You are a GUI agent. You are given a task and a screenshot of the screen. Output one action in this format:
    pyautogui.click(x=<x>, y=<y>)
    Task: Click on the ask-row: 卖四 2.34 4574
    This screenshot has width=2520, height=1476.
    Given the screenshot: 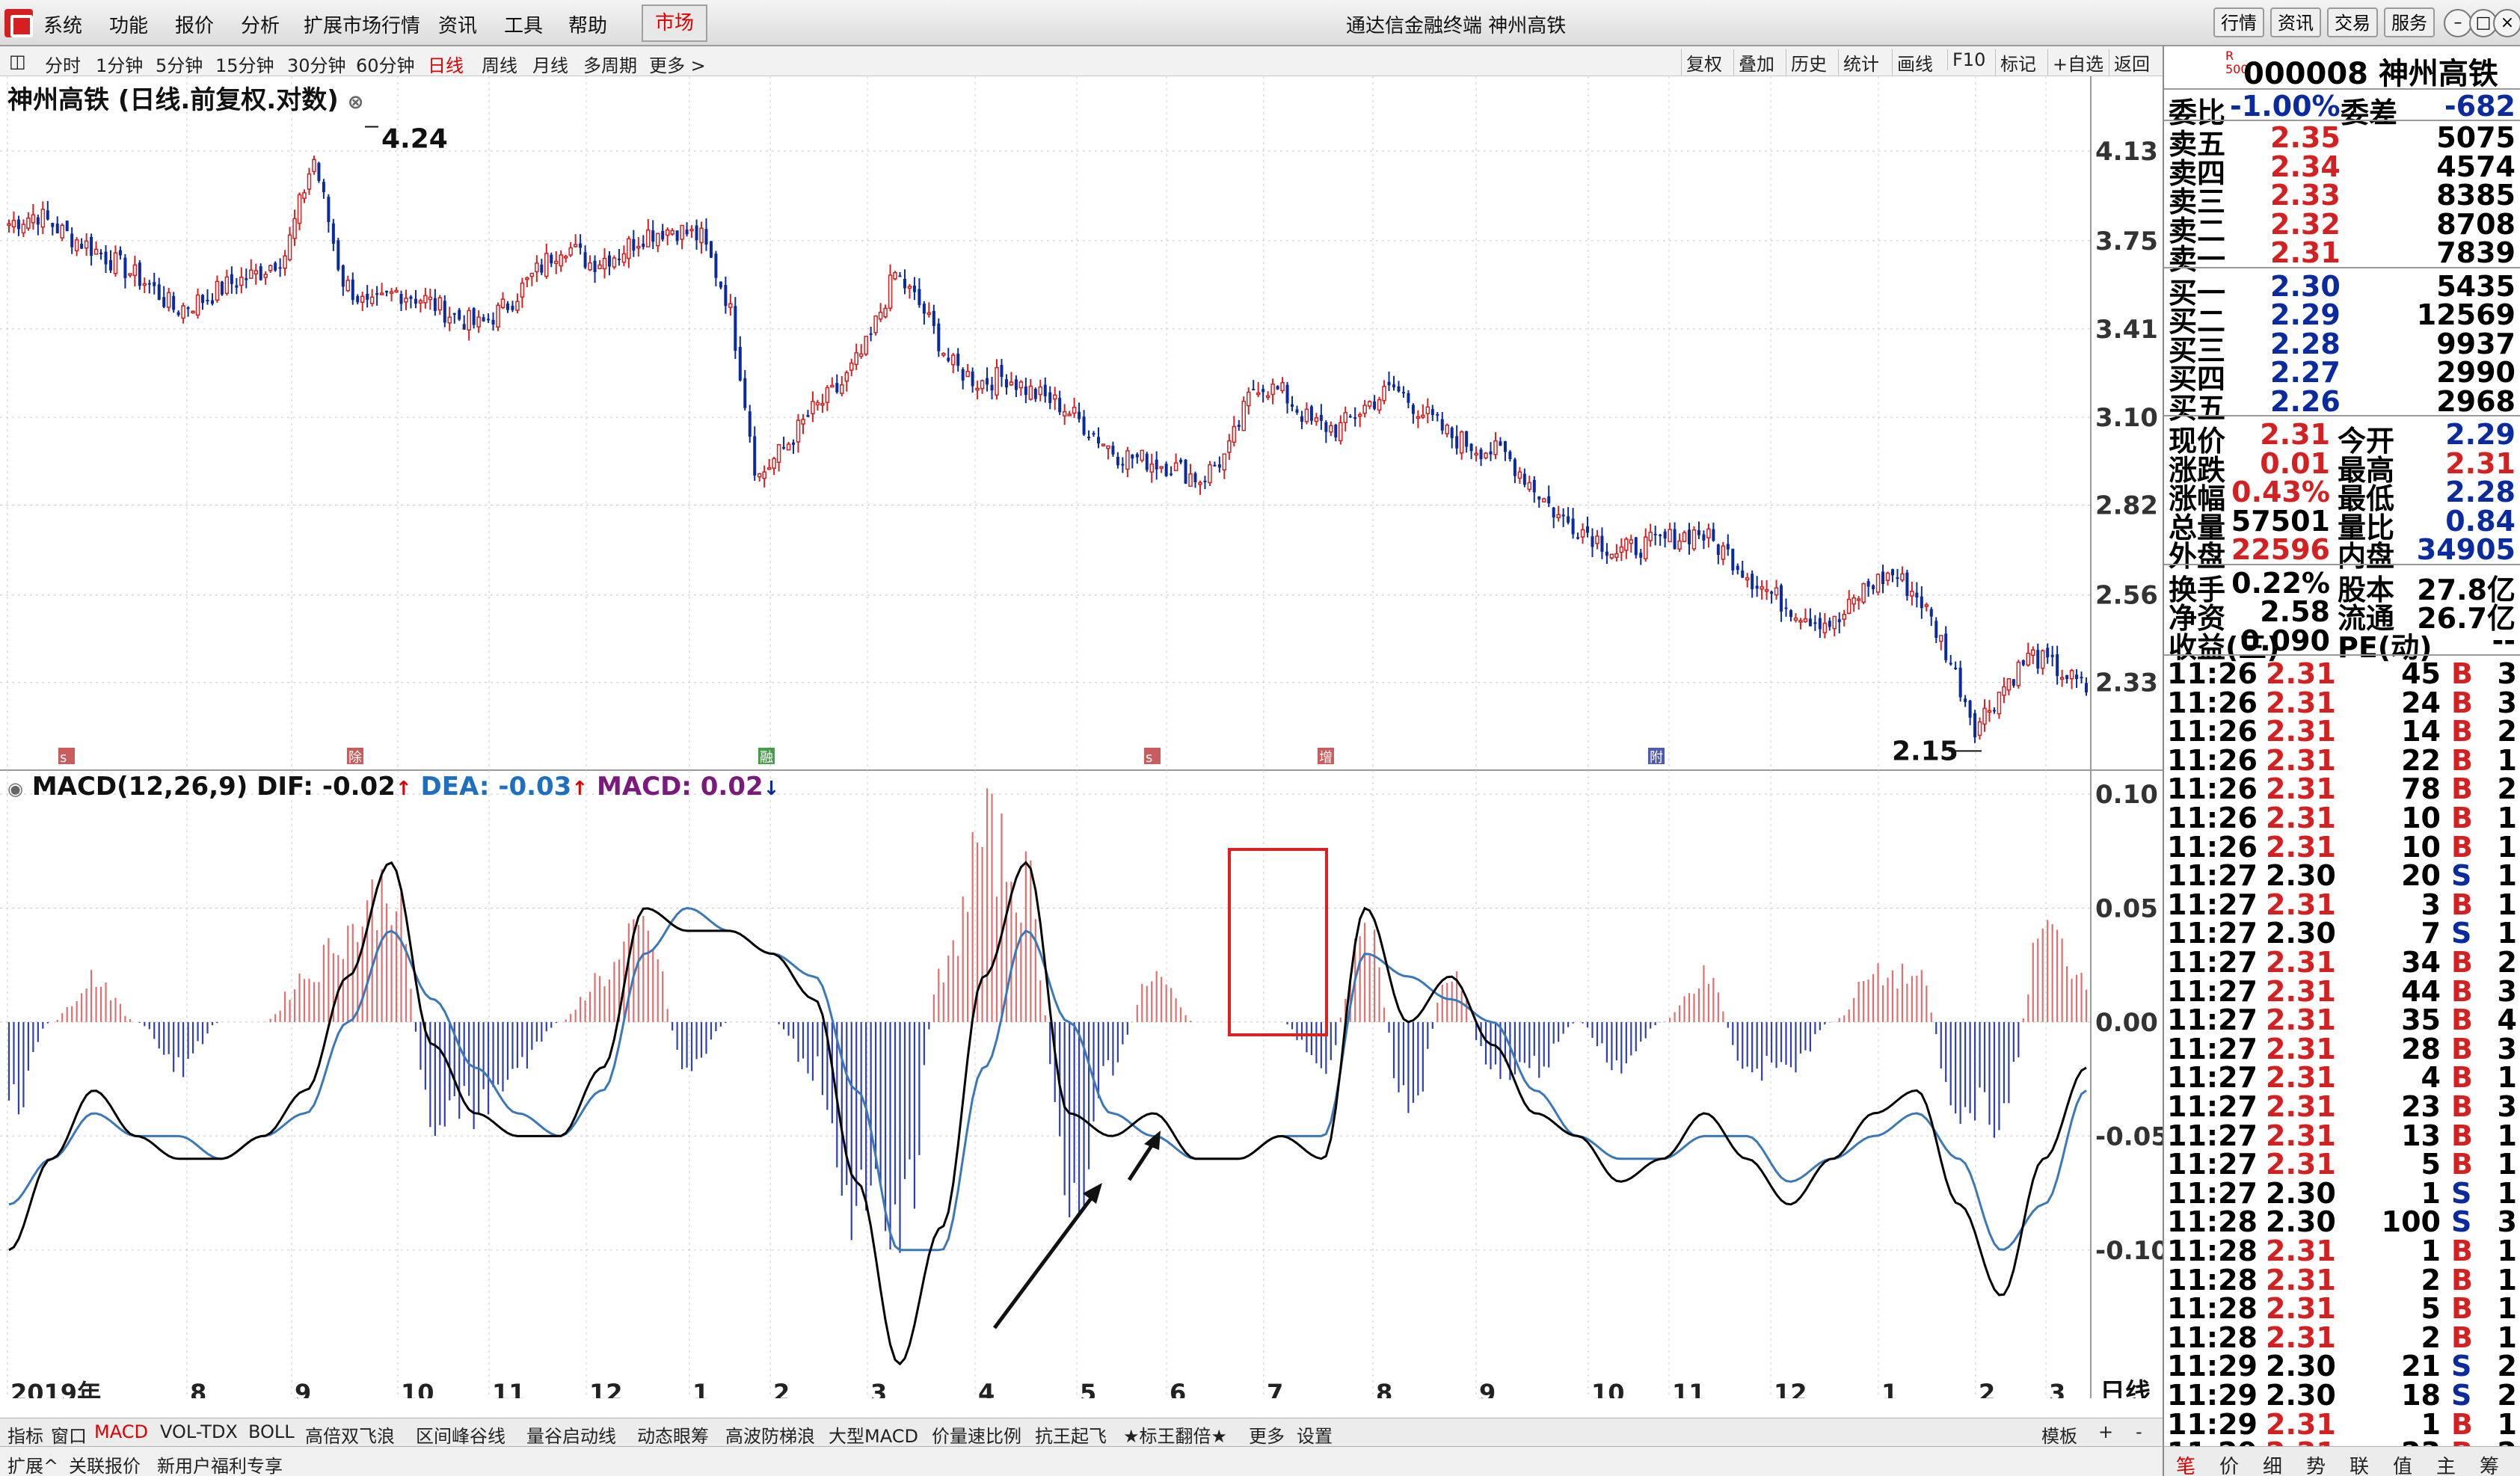 What is the action you would take?
    pyautogui.click(x=2342, y=170)
    